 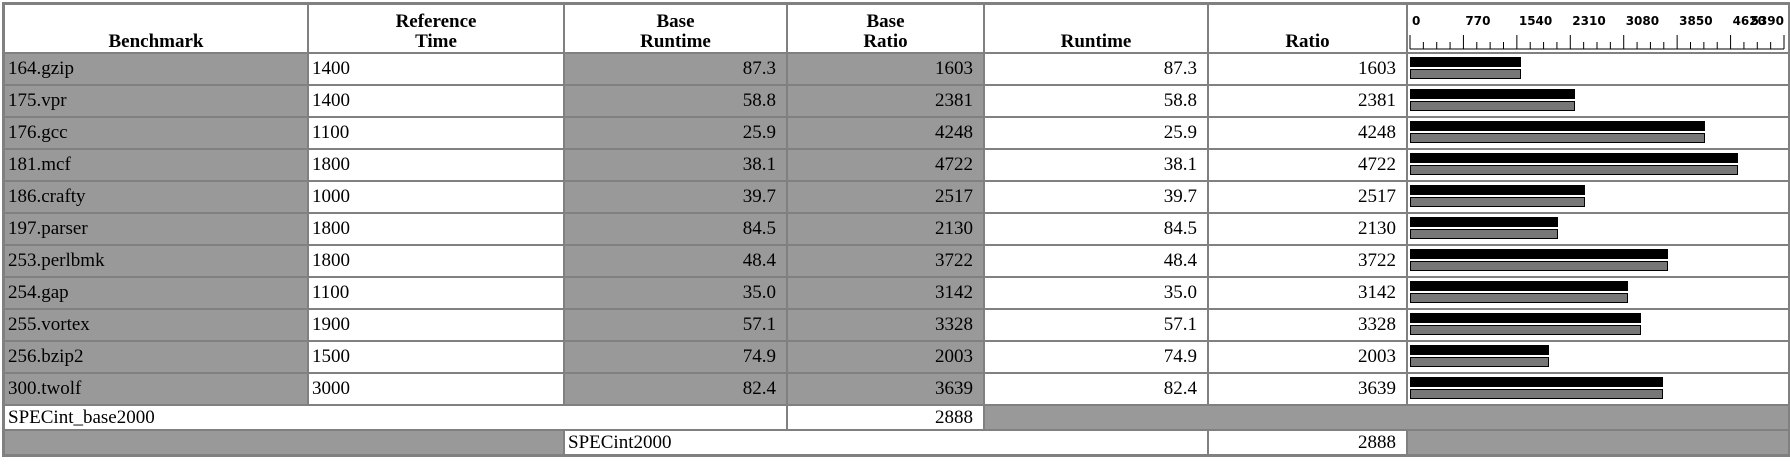 I want to click on ratio: 1603, so click(x=1307, y=69).